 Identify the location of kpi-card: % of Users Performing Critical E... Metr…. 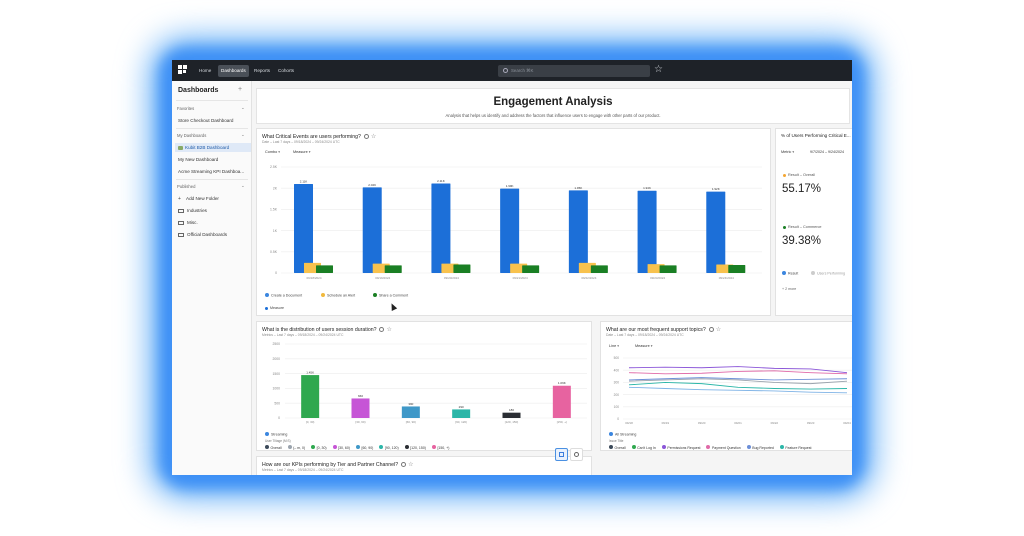
(813, 222).